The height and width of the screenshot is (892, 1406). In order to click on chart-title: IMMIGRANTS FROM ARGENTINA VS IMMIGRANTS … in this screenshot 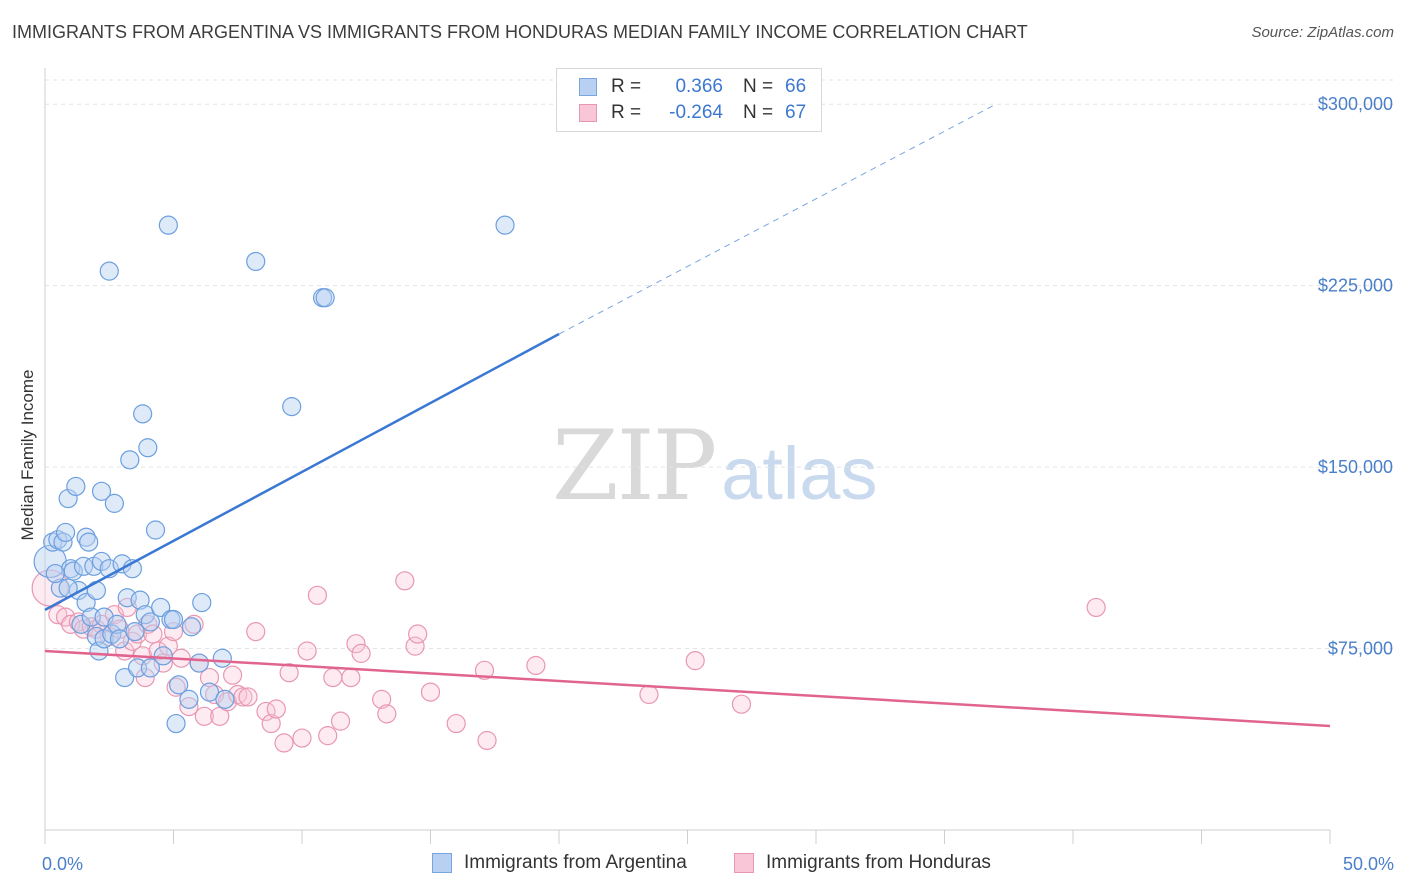, I will do `click(520, 32)`.